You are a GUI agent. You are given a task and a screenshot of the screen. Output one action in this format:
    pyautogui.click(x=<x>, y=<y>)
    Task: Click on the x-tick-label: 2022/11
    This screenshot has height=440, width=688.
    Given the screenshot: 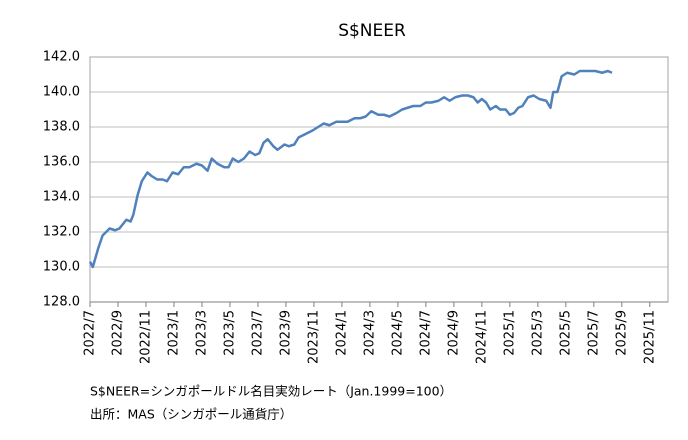 What is the action you would take?
    pyautogui.click(x=145, y=337)
    